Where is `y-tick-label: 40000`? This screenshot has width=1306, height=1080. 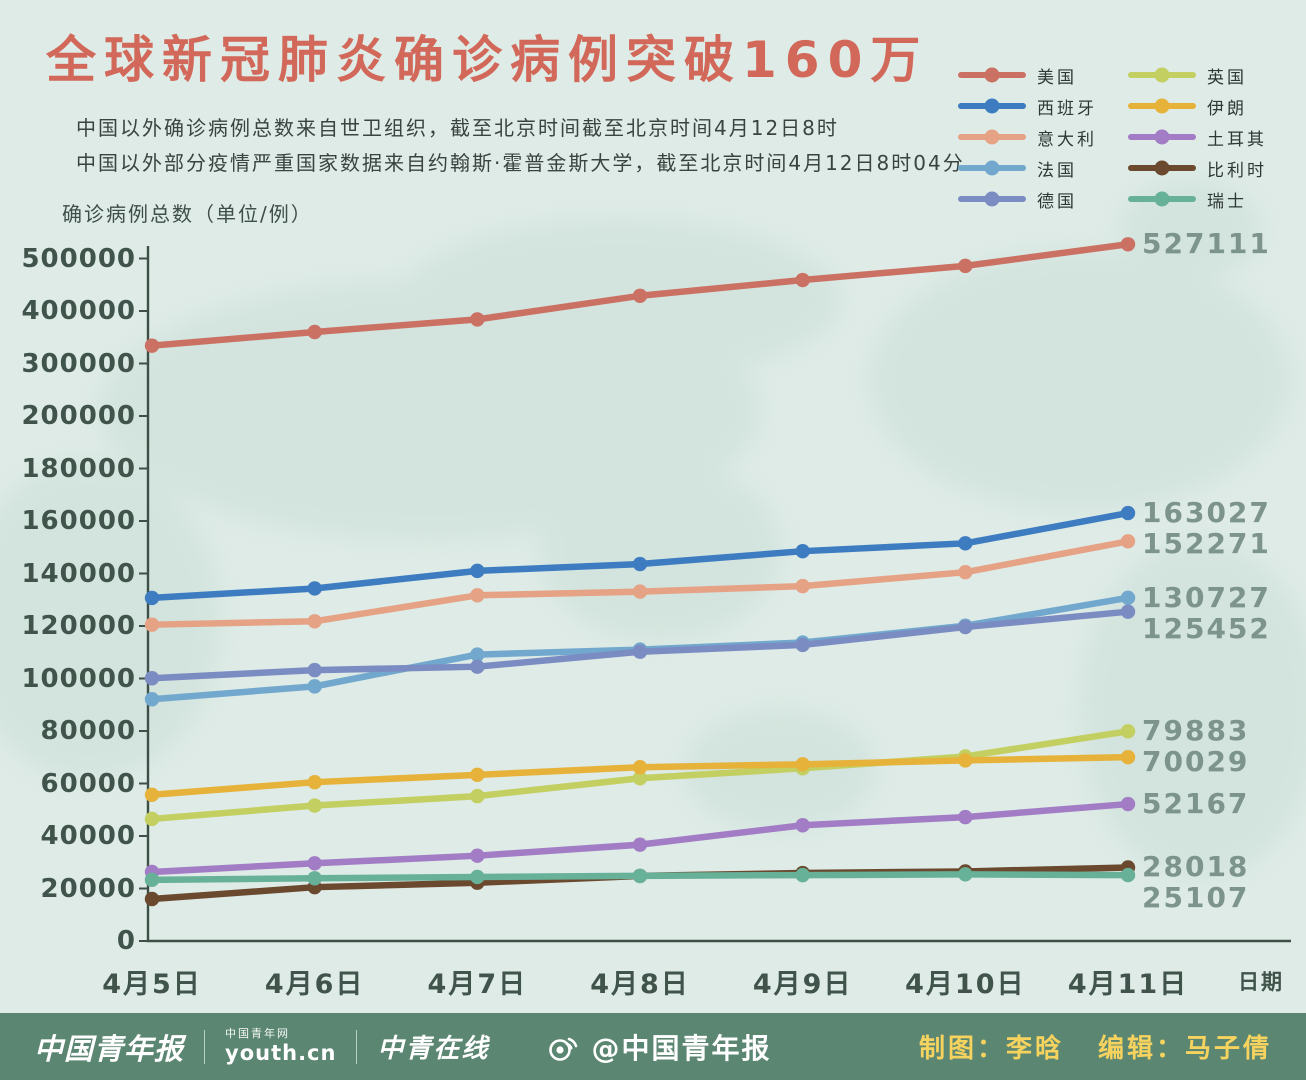
y-tick-label: 40000 is located at coordinates (88, 836).